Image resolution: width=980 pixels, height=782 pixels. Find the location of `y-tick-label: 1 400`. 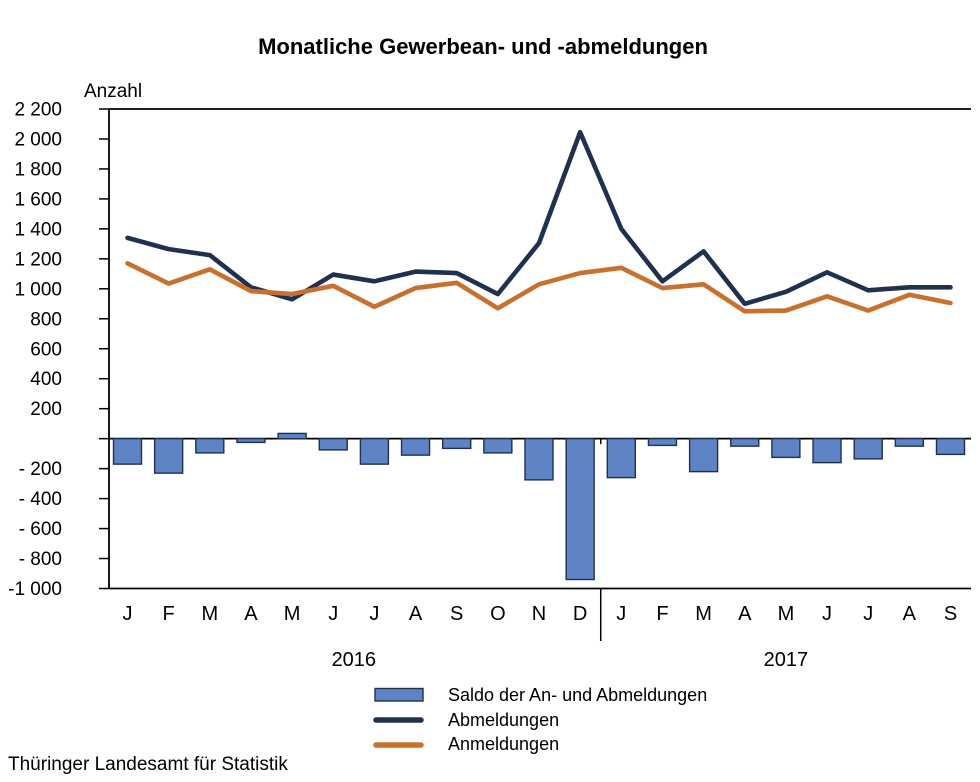

y-tick-label: 1 400 is located at coordinates (38, 229).